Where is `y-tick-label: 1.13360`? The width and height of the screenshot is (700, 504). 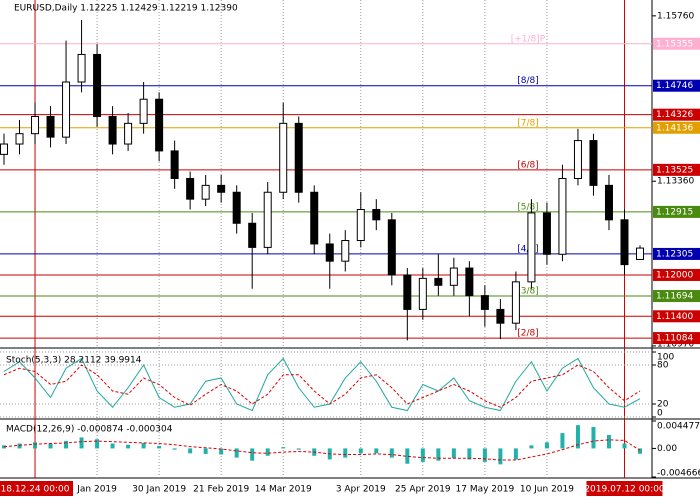 y-tick-label: 1.13360 is located at coordinates (675, 182).